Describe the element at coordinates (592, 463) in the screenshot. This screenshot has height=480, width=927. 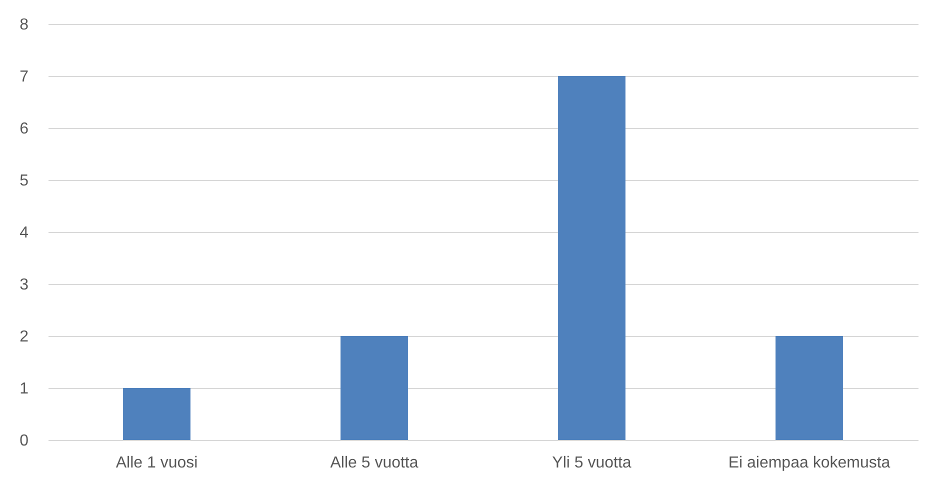
I see `x-tick-label: Yli 5 vuotta` at that location.